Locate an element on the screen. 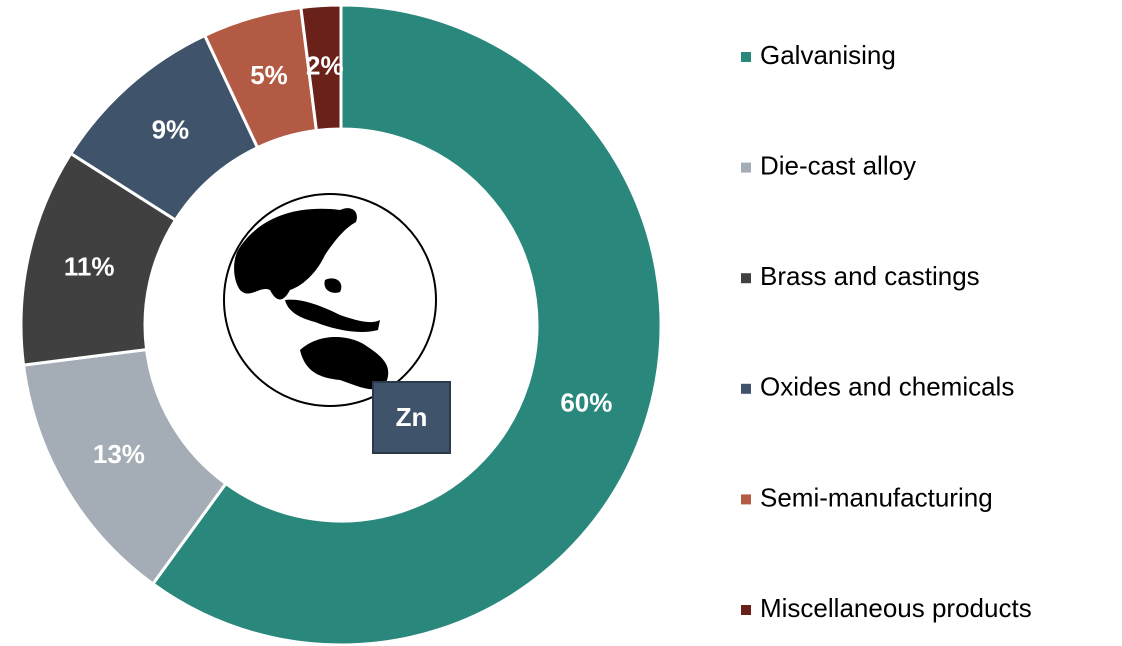 The height and width of the screenshot is (646, 1122). badge-box is located at coordinates (411, 417).